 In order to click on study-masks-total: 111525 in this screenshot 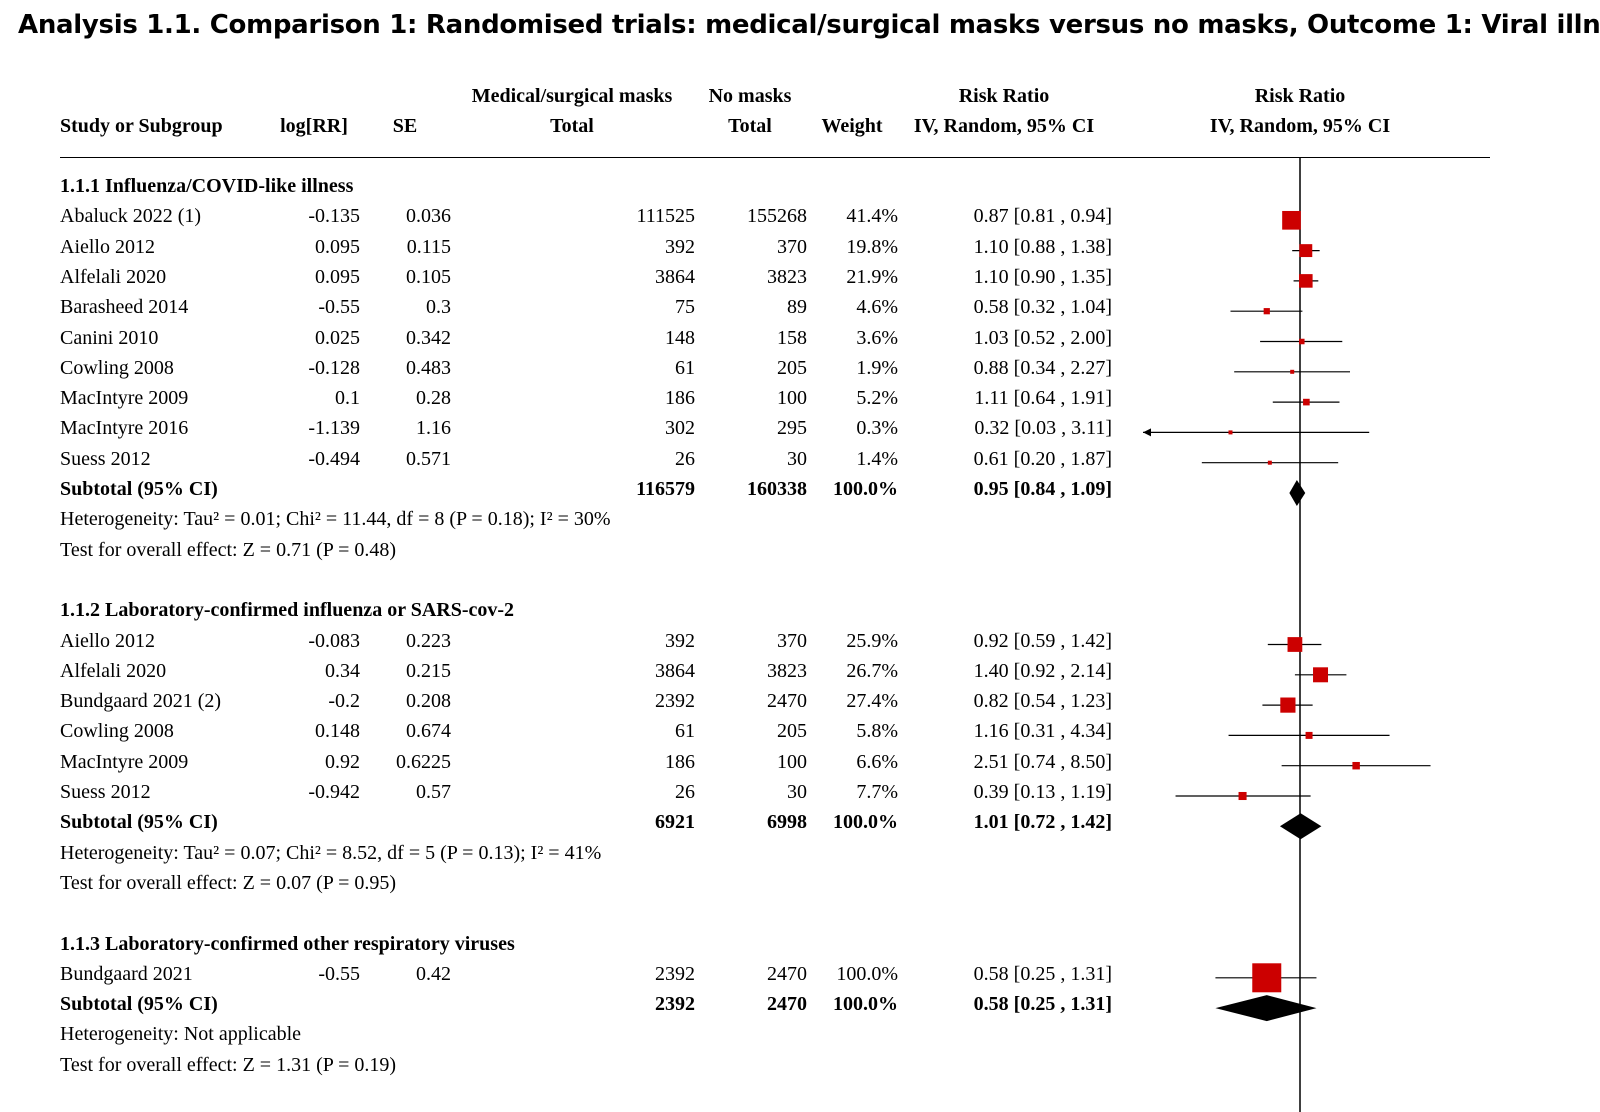, I will do `click(665, 216)`.